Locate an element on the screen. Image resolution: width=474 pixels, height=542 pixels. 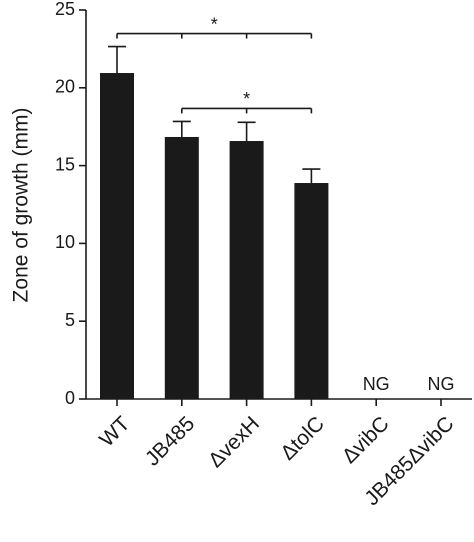
y-tick-label: 5 is located at coordinates (70, 320).